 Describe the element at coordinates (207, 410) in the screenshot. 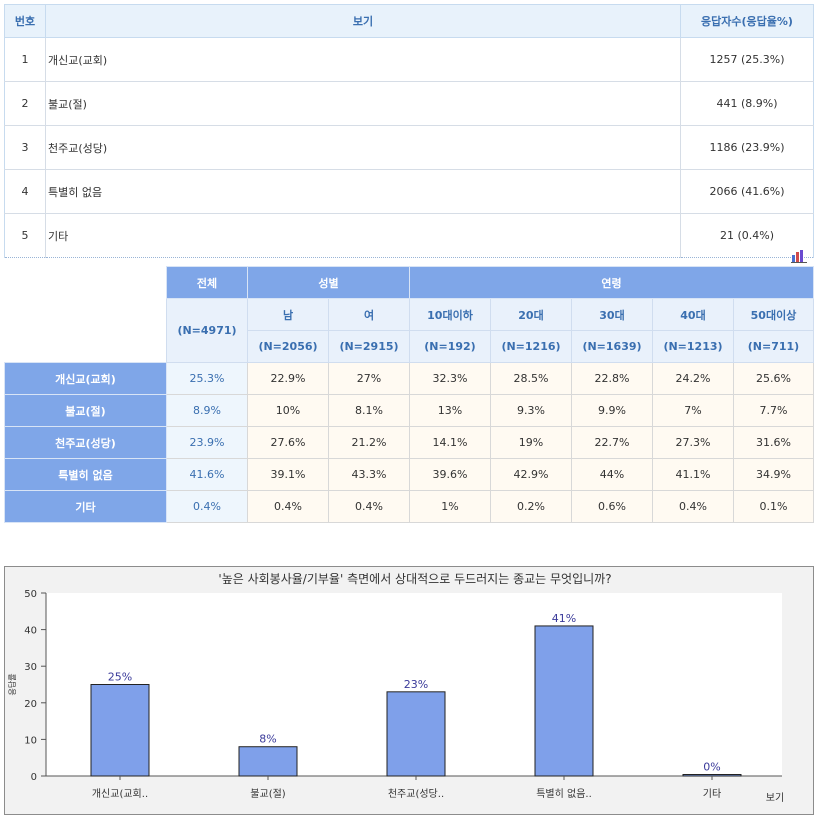

I see `cross-total-cell: 8.9%` at that location.